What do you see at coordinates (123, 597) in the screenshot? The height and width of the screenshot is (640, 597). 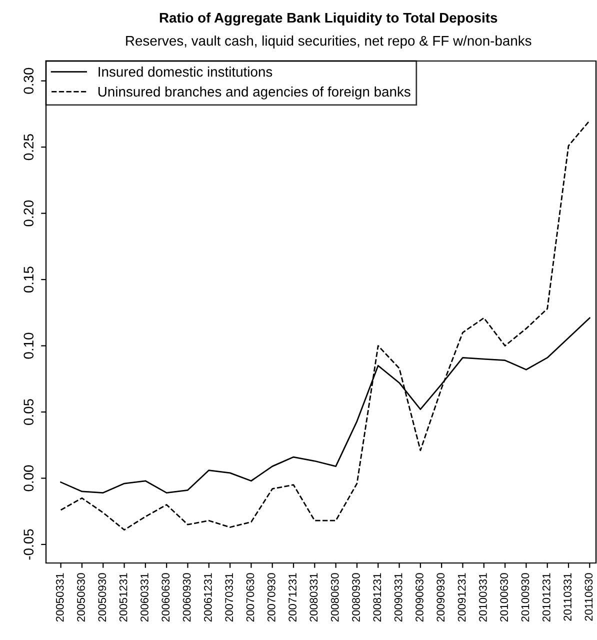 I see `x-tick-label: 20051231` at bounding box center [123, 597].